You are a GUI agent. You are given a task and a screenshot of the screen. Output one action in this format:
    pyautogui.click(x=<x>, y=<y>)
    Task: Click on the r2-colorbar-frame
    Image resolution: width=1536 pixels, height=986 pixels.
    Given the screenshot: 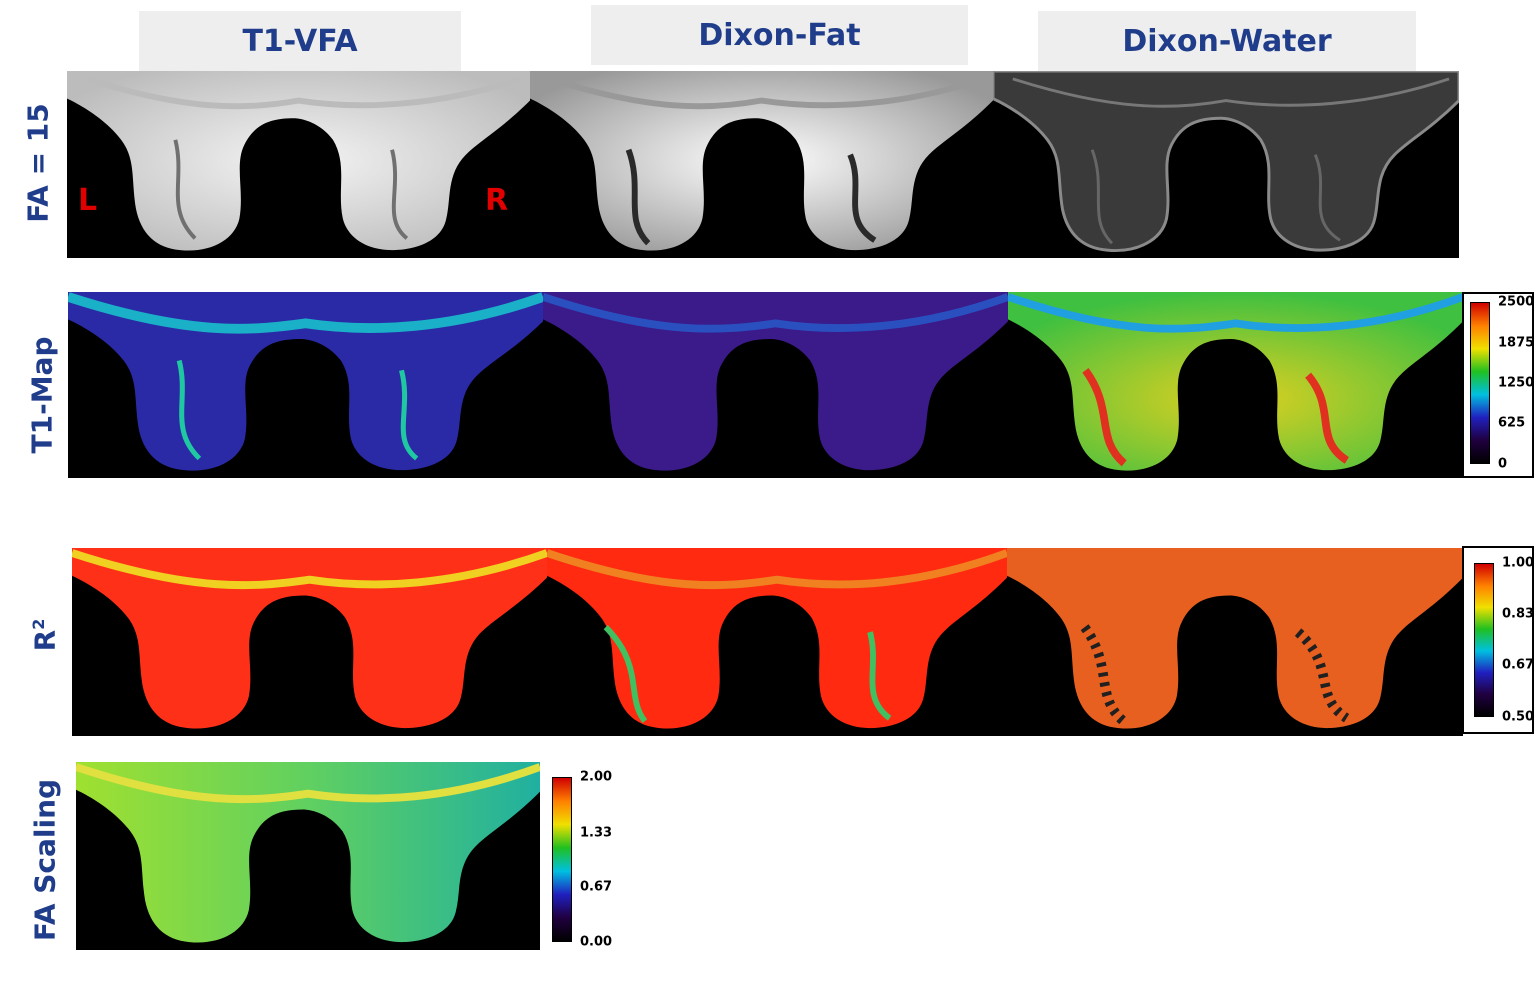 What is the action you would take?
    pyautogui.click(x=1498, y=640)
    